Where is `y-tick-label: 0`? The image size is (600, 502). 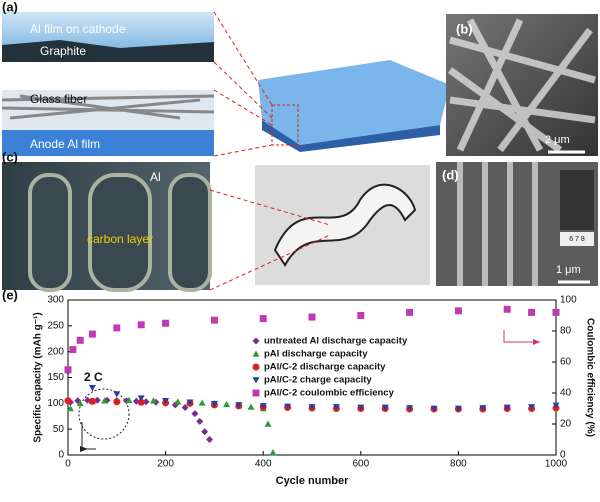
y-tick-label: 0 is located at coordinates (61, 455).